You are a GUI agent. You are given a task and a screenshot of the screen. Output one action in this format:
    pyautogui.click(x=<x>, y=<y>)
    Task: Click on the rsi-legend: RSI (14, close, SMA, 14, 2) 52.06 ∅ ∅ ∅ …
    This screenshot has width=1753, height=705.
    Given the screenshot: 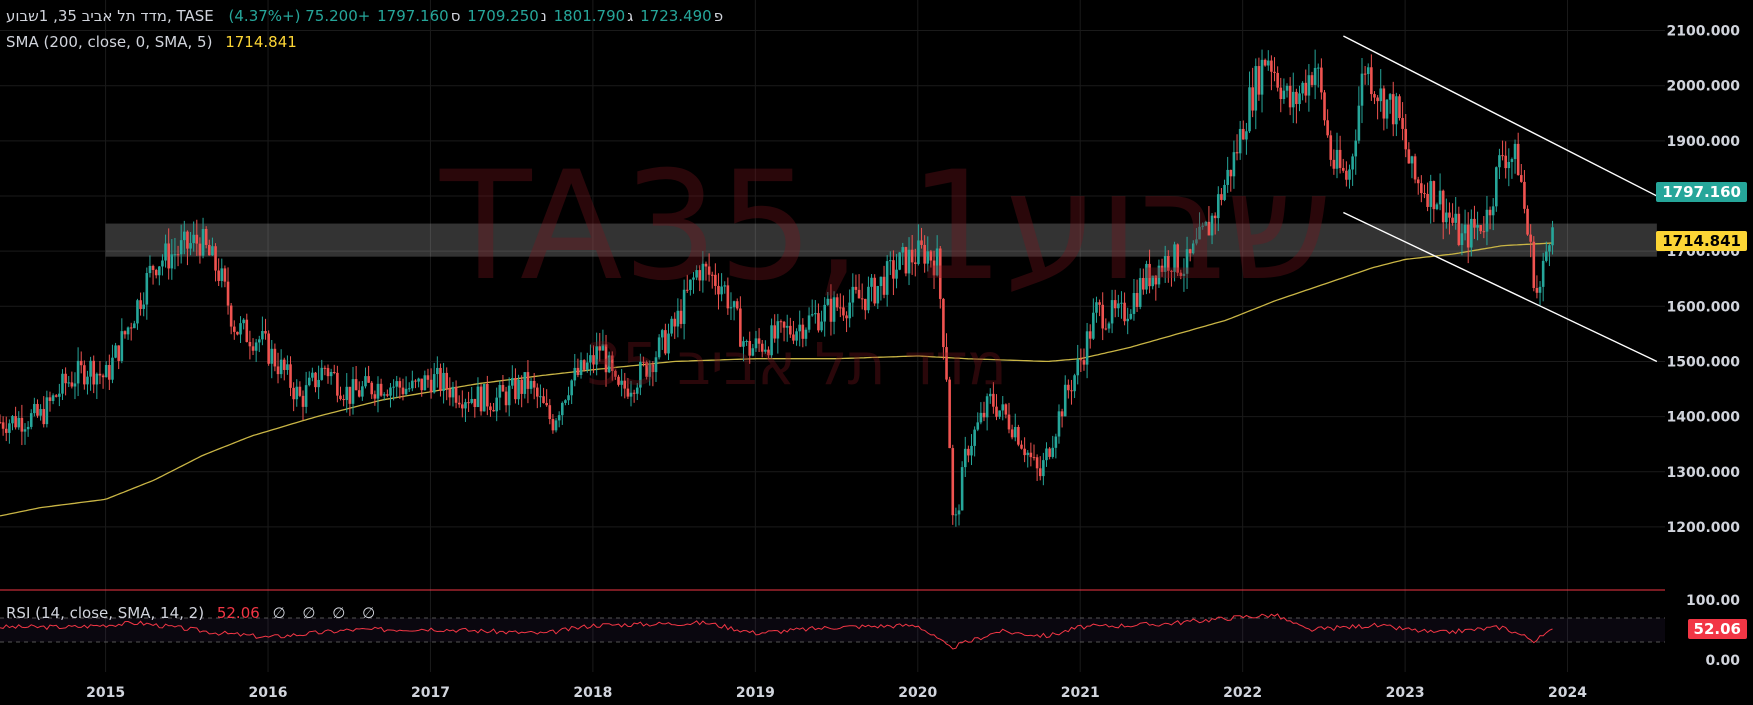 What is the action you would take?
    pyautogui.click(x=194, y=613)
    